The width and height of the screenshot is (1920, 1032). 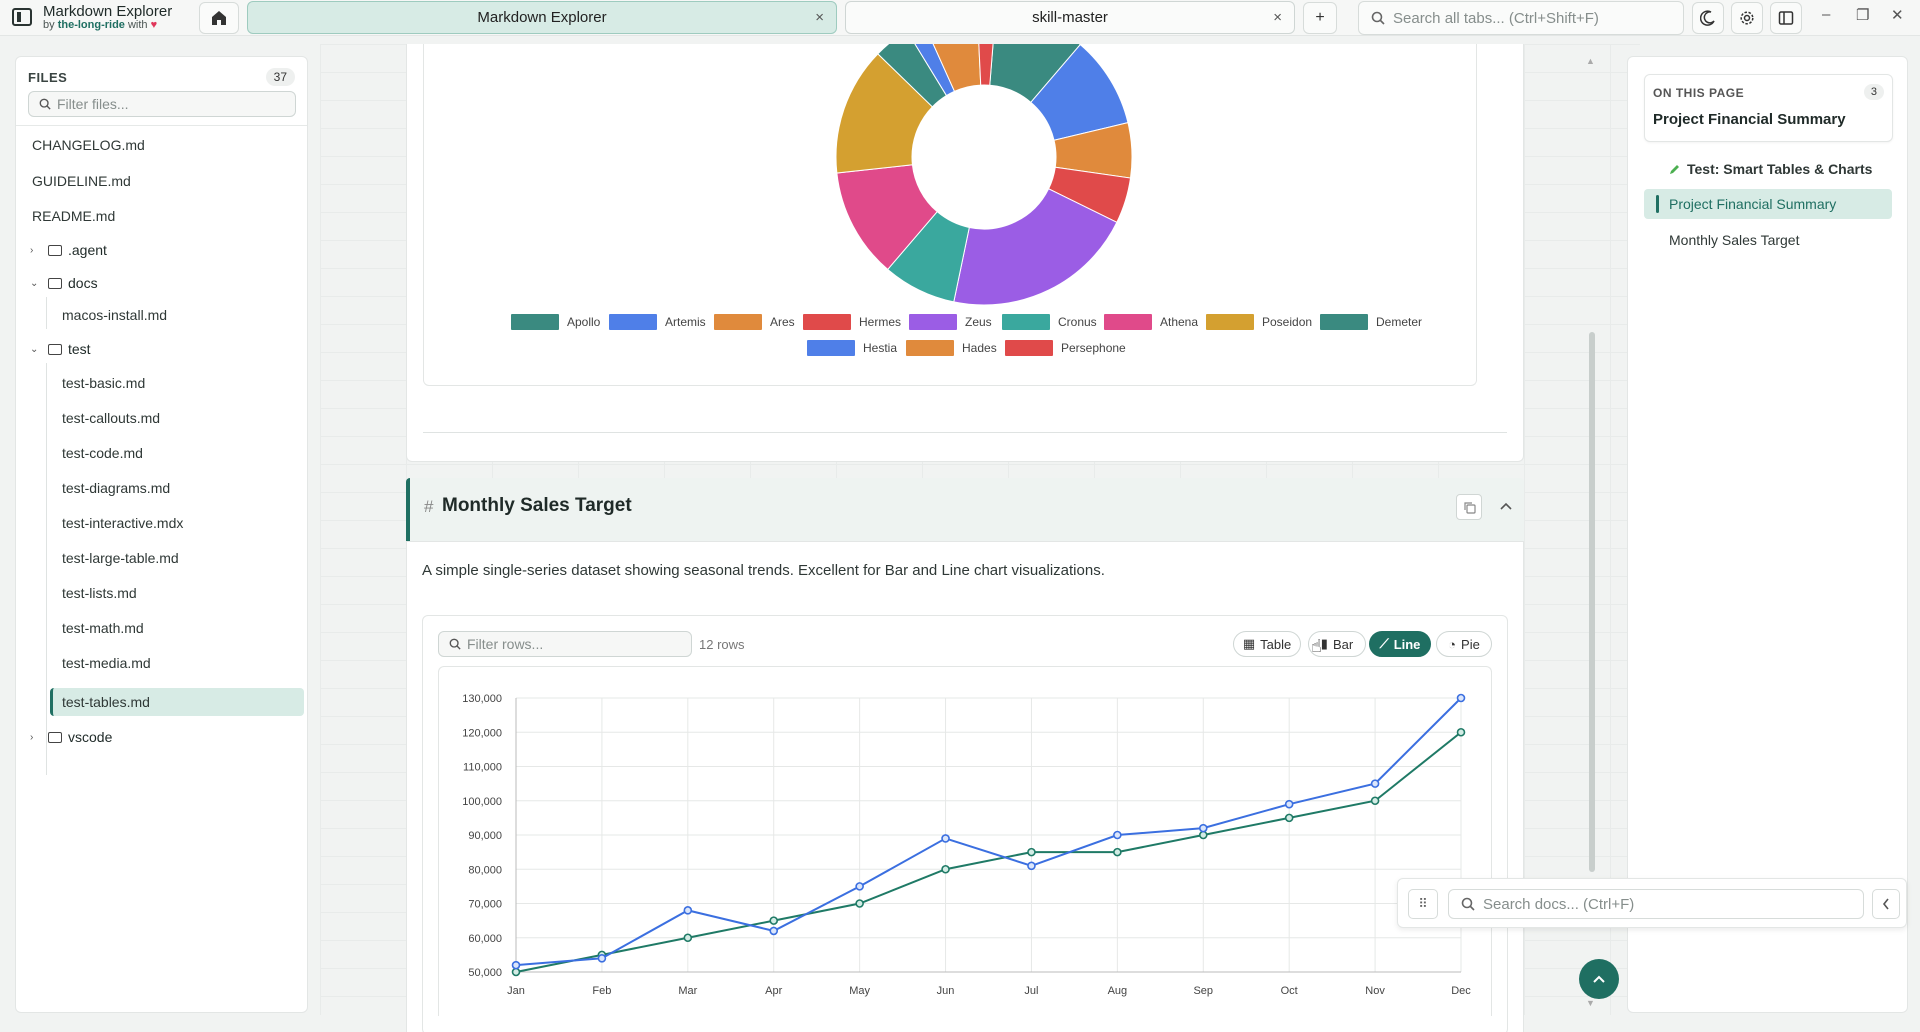 I want to click on view-table-button: ▦ Table, so click(x=1267, y=644).